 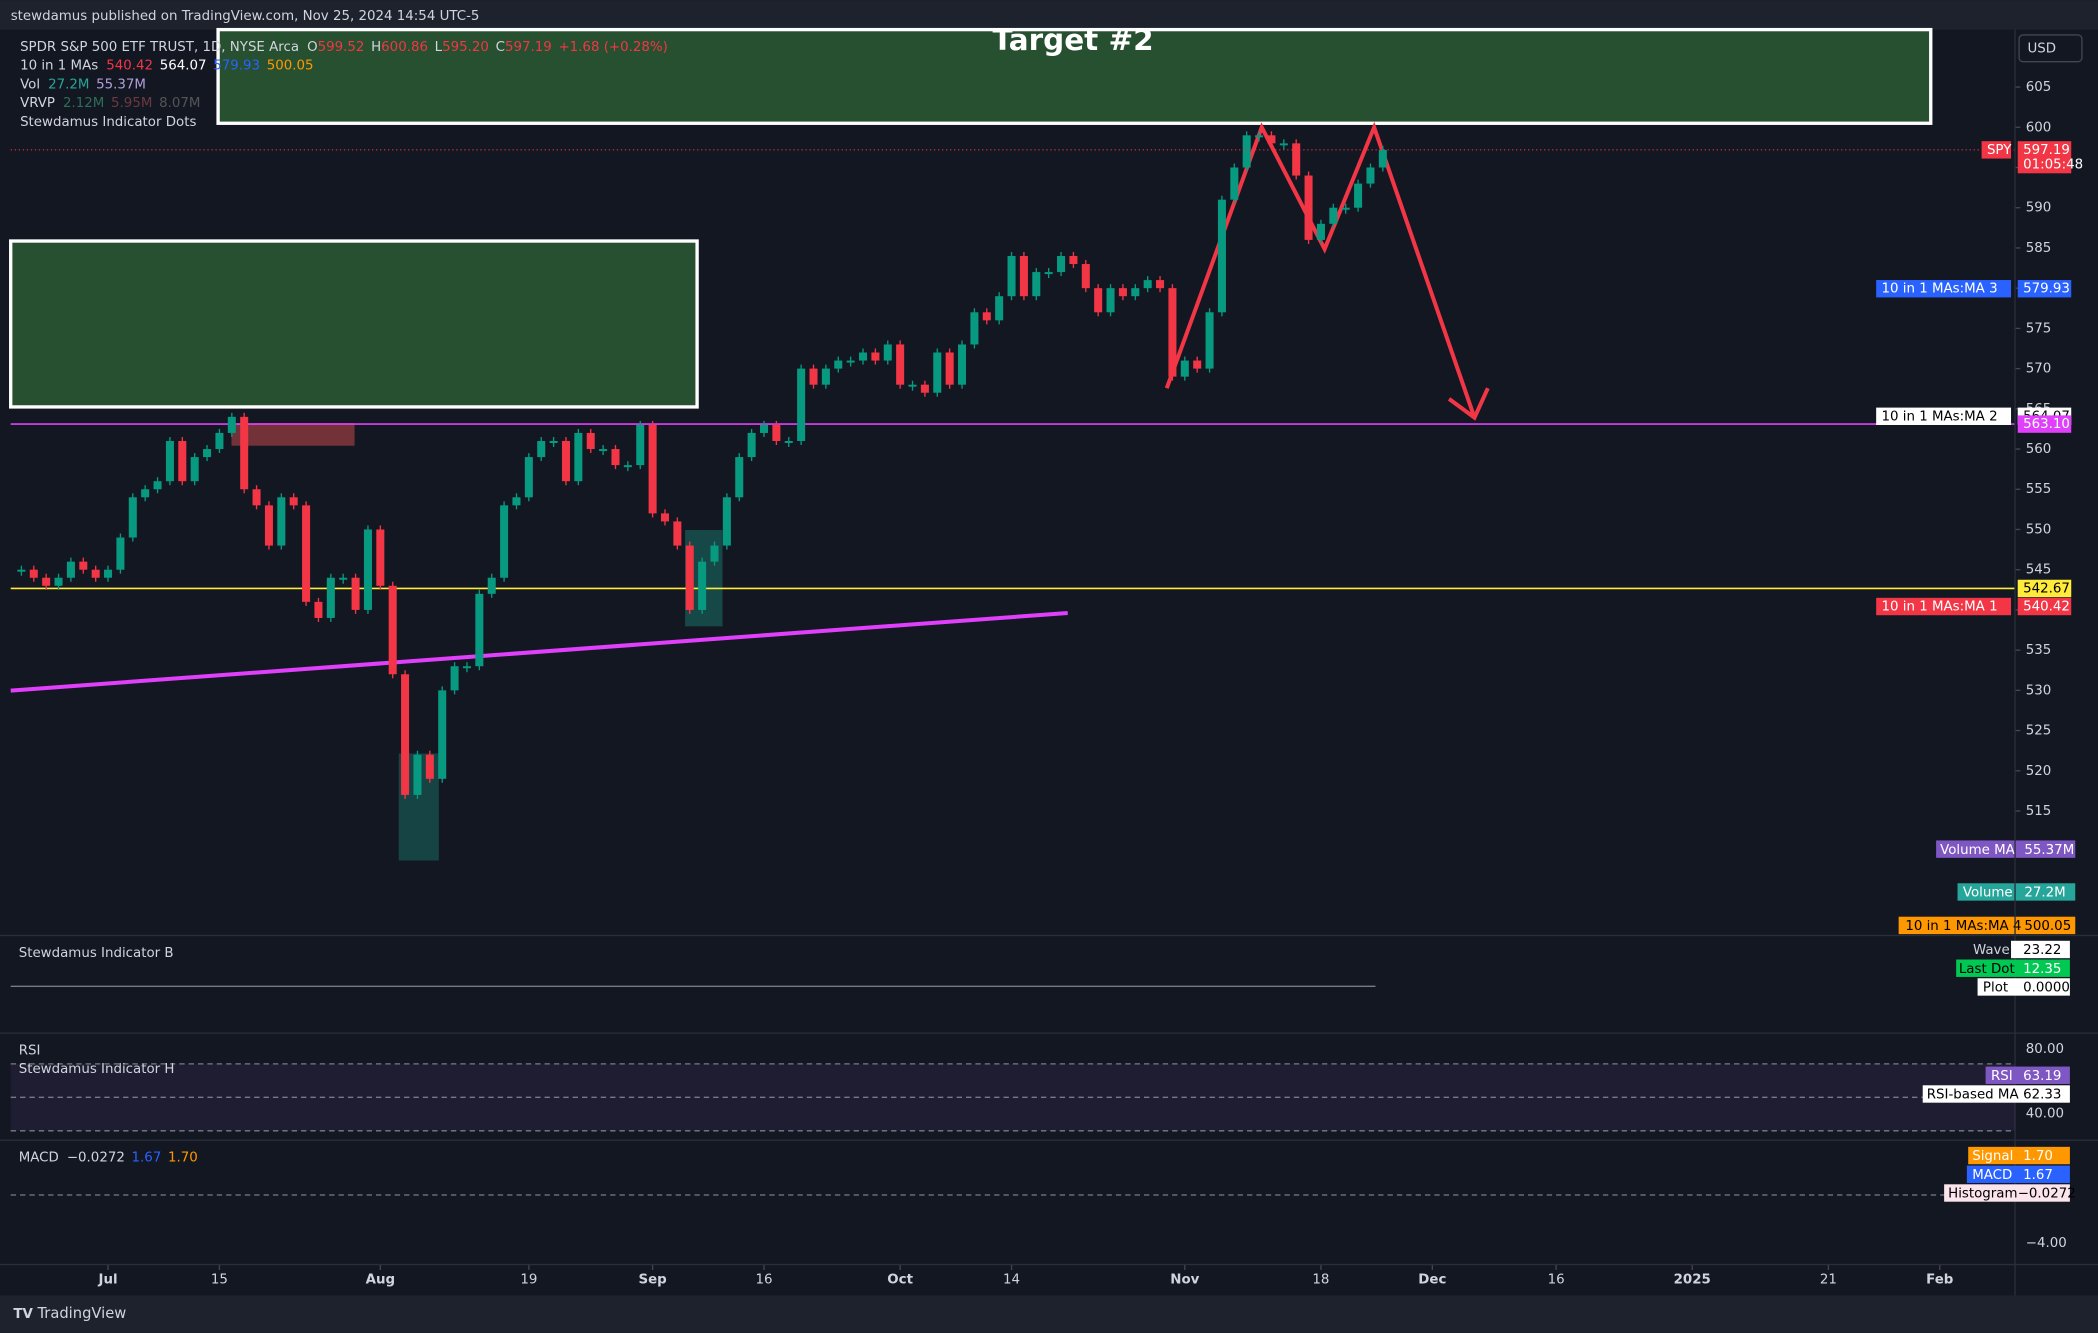 I want to click on pane-title: MACD −0.0272 1.67 1.70, so click(x=108, y=1158).